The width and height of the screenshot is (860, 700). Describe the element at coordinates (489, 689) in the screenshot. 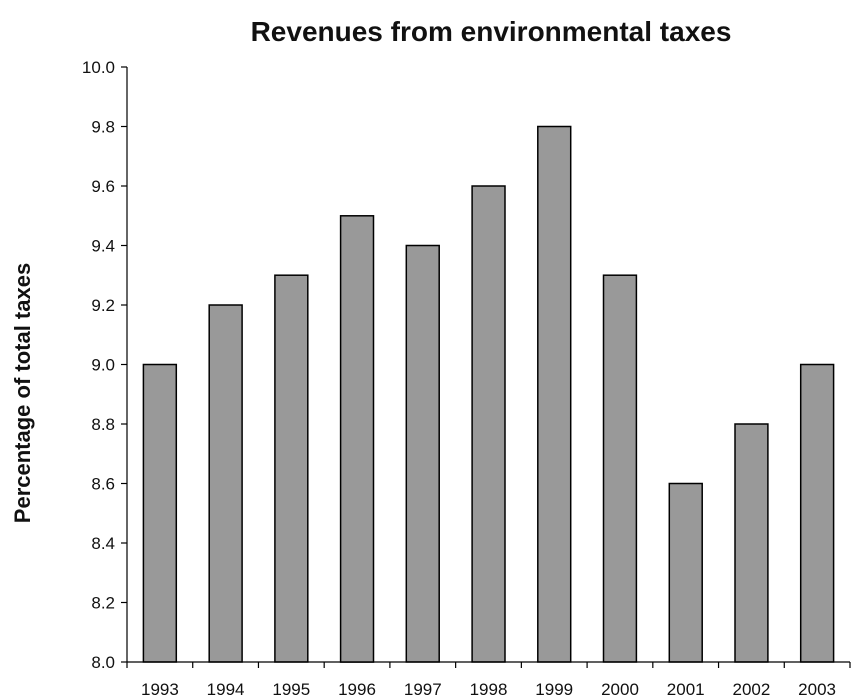

I see `x-tick-label: 1998` at that location.